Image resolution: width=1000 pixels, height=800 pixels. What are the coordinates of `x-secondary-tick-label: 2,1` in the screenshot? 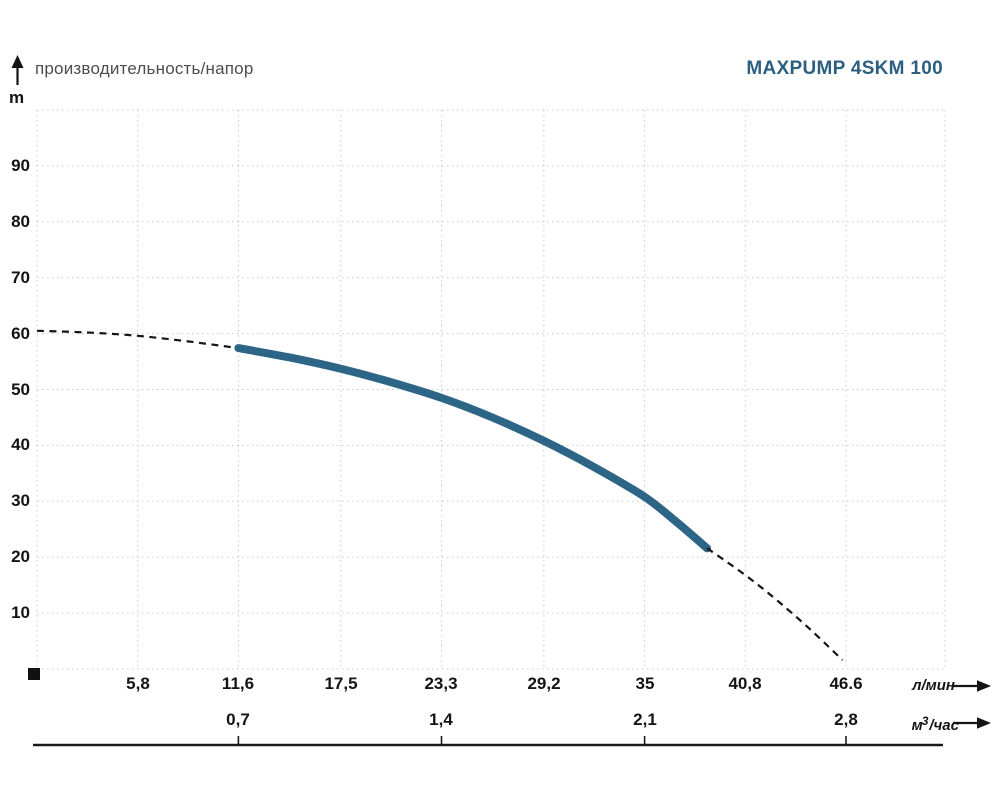 It's located at (645, 719).